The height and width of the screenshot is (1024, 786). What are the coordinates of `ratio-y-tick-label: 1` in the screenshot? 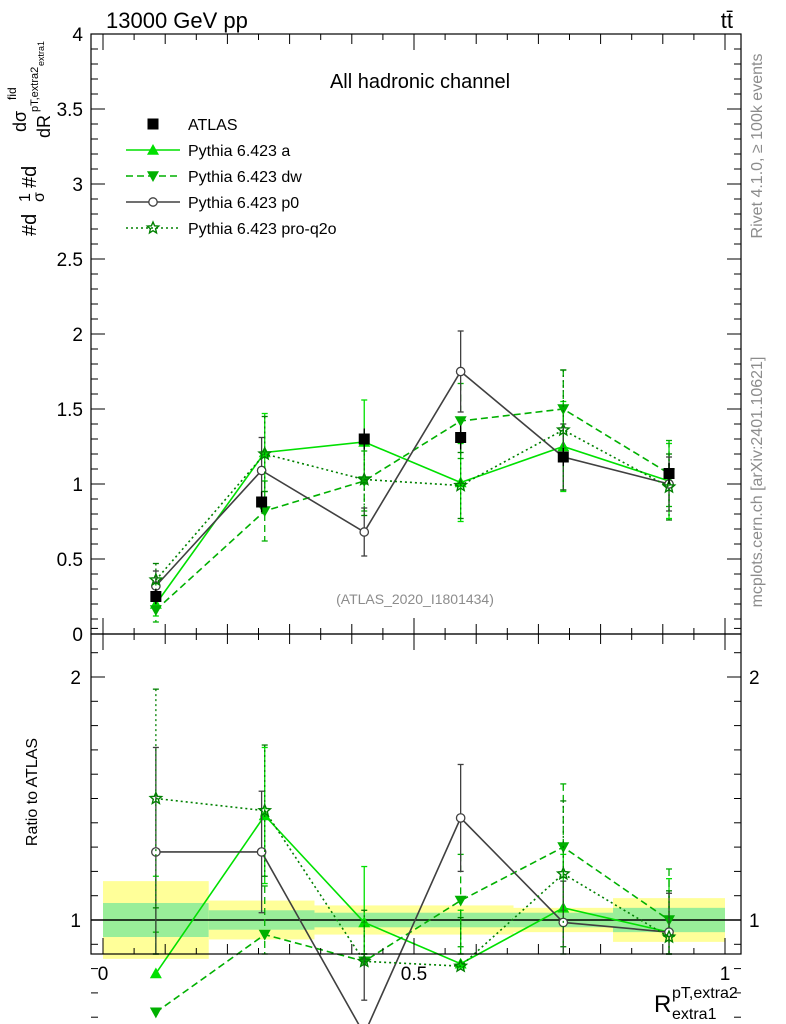 It's located at (75, 921).